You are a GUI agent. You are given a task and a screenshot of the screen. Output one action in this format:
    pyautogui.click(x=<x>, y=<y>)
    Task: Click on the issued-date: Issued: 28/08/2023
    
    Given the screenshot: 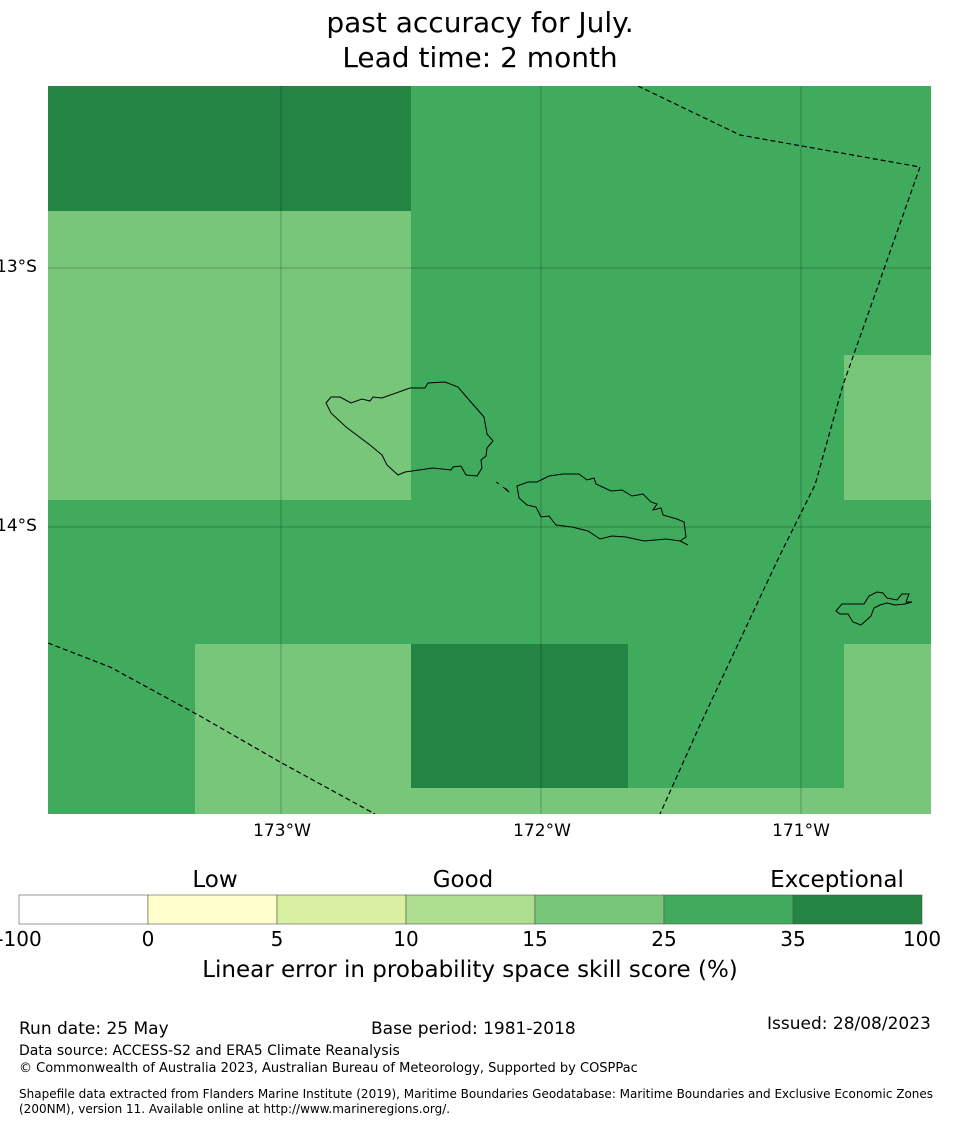 What is the action you would take?
    pyautogui.click(x=849, y=1024)
    